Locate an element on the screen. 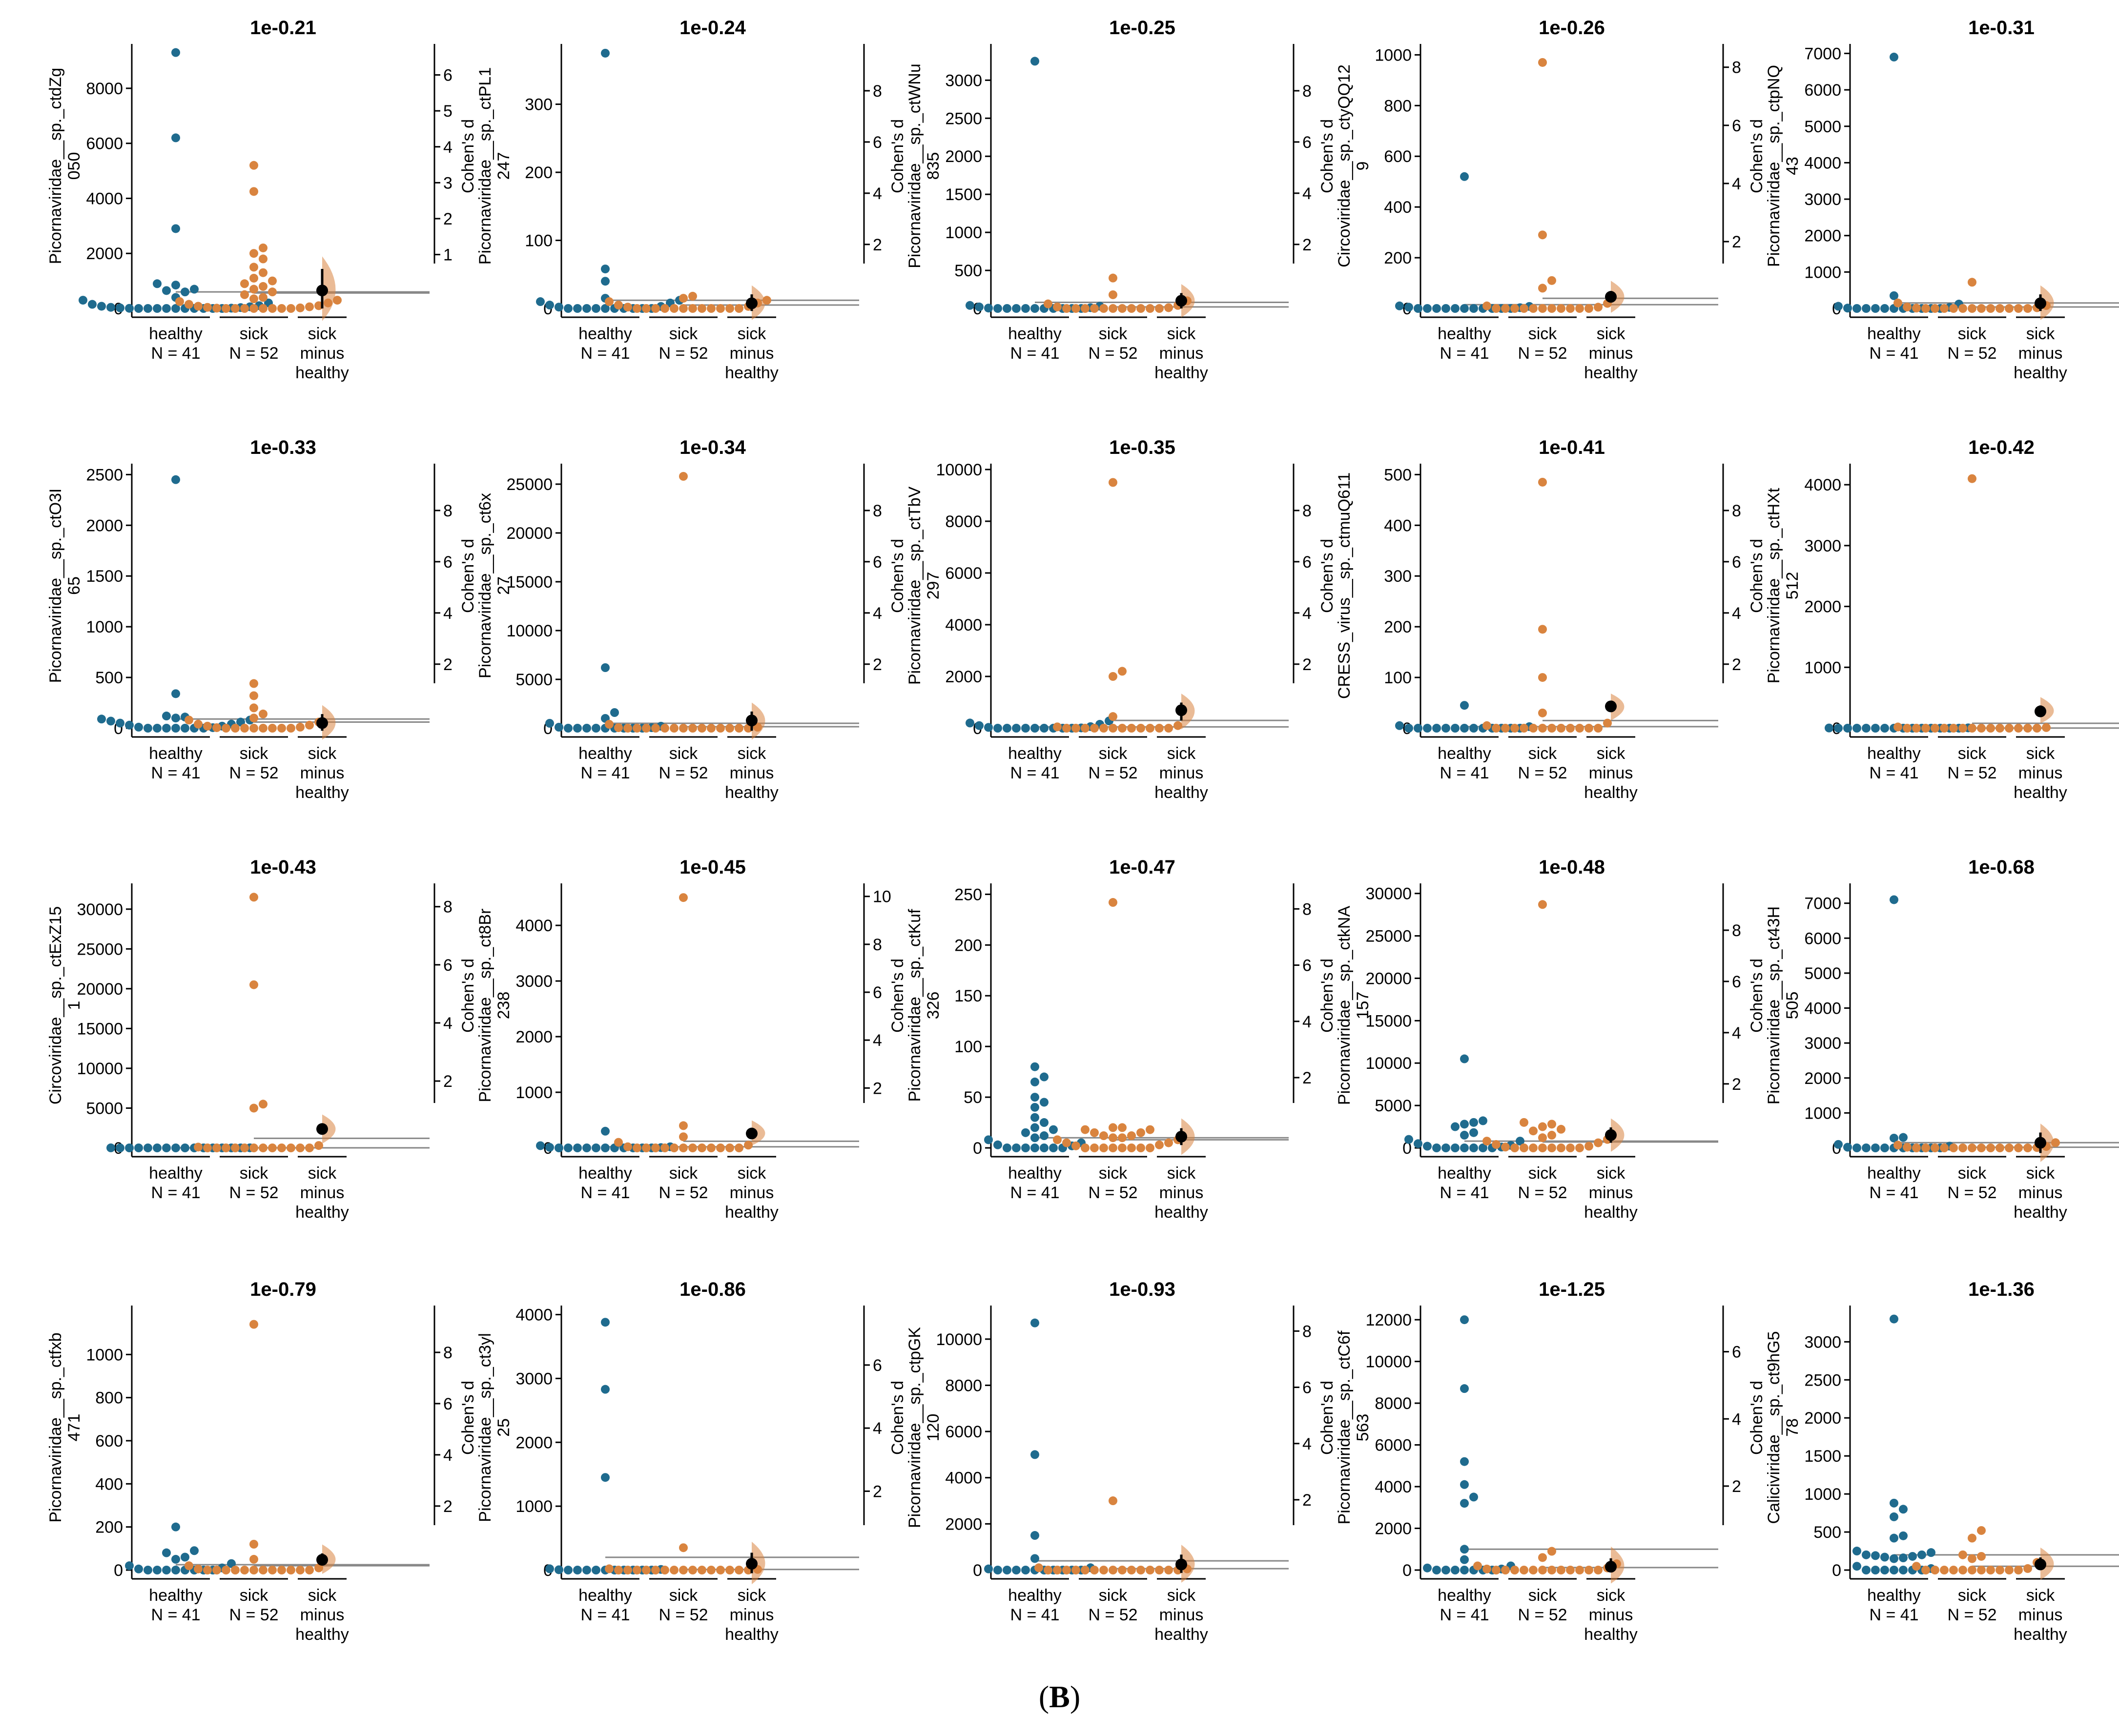  x-label-healthy: healthy is located at coordinates (176, 753).